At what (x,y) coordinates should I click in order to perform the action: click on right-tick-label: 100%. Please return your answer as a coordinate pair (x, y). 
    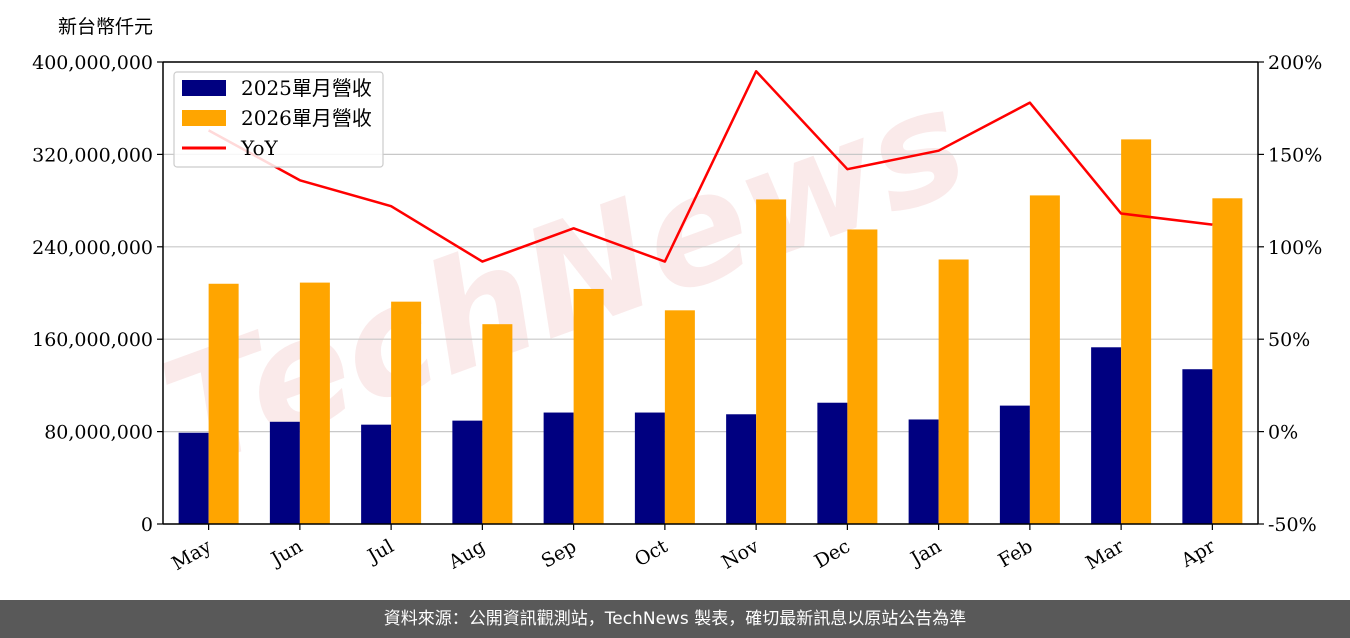
    Looking at the image, I should click on (1295, 248).